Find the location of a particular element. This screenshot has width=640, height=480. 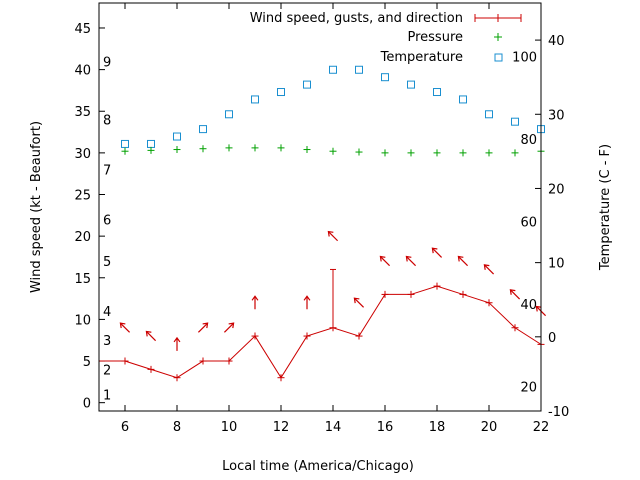

x-tick-label: 22 is located at coordinates (541, 427).